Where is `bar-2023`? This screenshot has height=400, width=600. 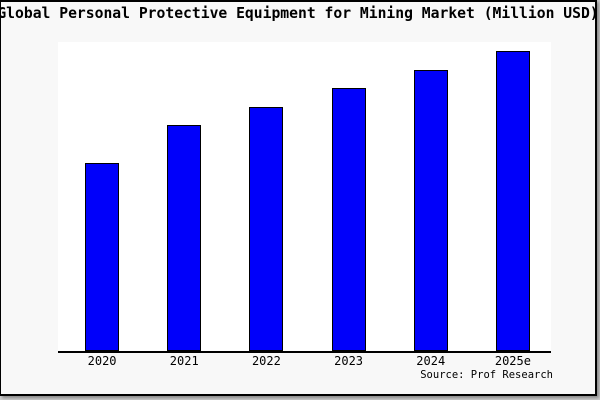
bar-2023 is located at coordinates (348, 219).